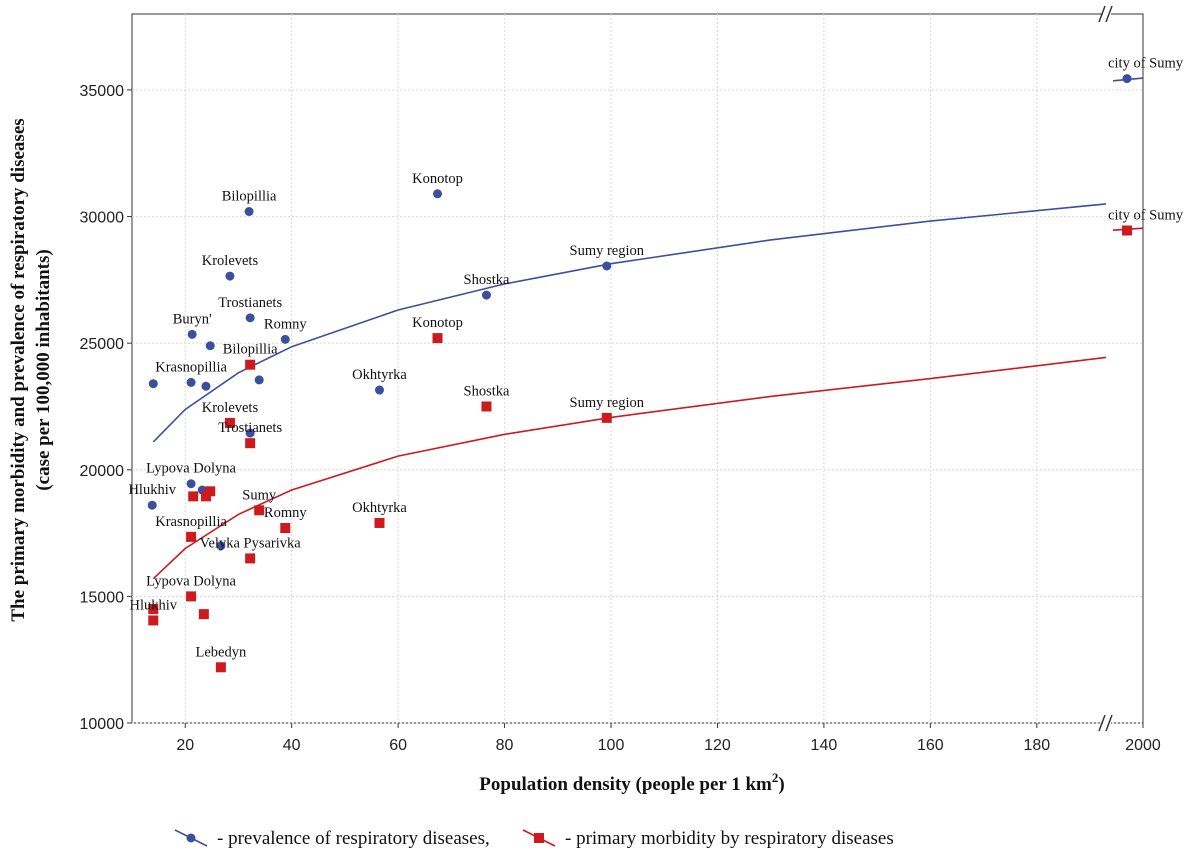 The image size is (1190, 854). Describe the element at coordinates (930, 745) in the screenshot. I see `x-tick-label: 160` at that location.